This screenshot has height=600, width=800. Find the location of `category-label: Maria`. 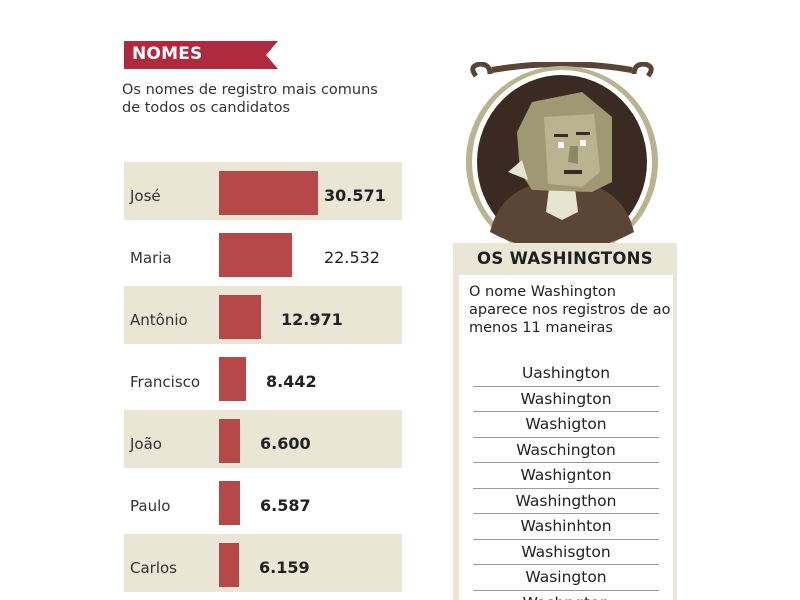

category-label: Maria is located at coordinates (151, 258).